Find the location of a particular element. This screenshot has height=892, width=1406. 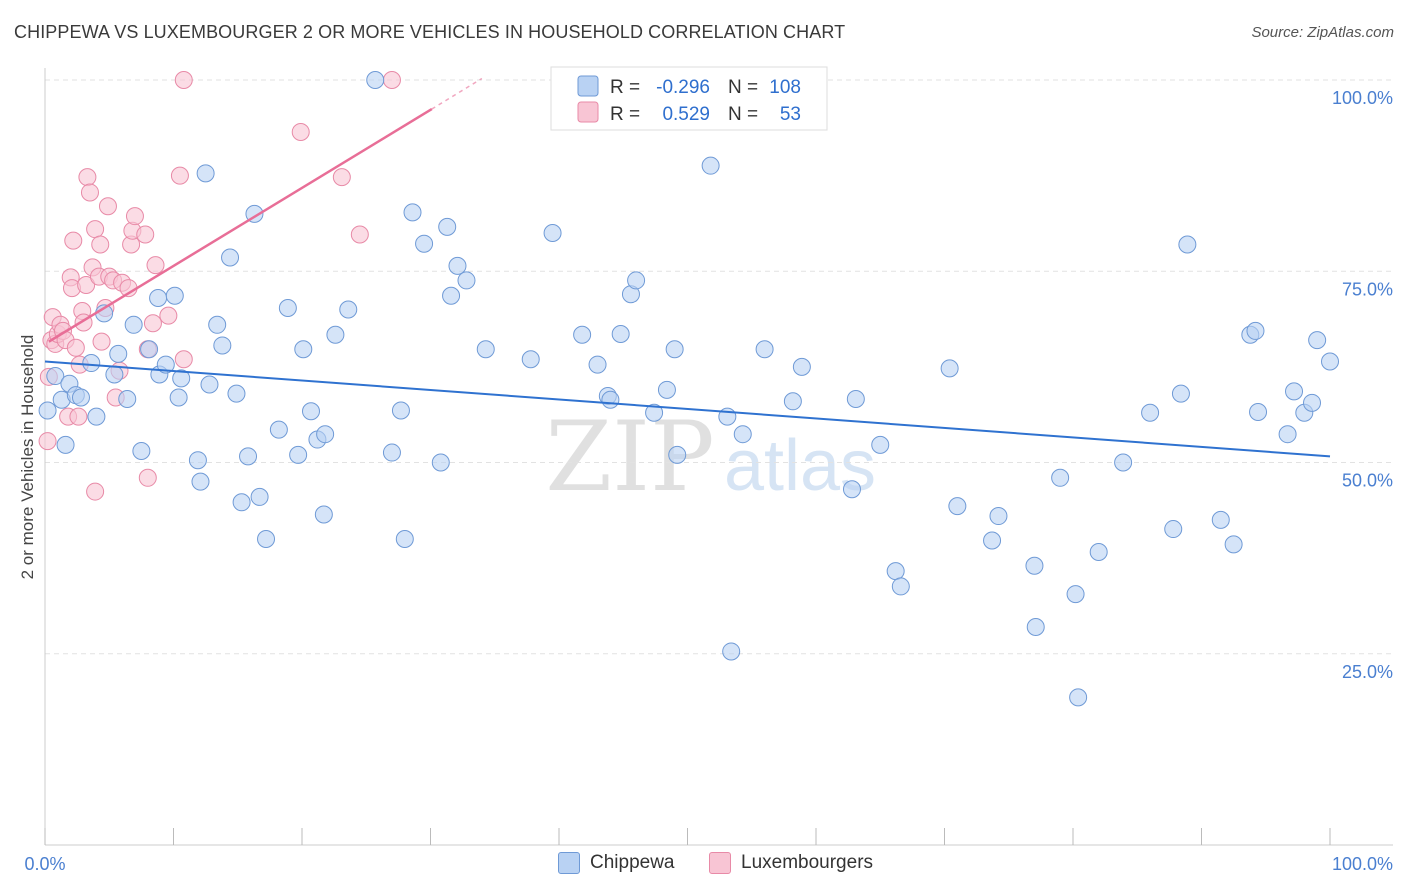

watermark-zip: ZIP is located at coordinates (629, 457).